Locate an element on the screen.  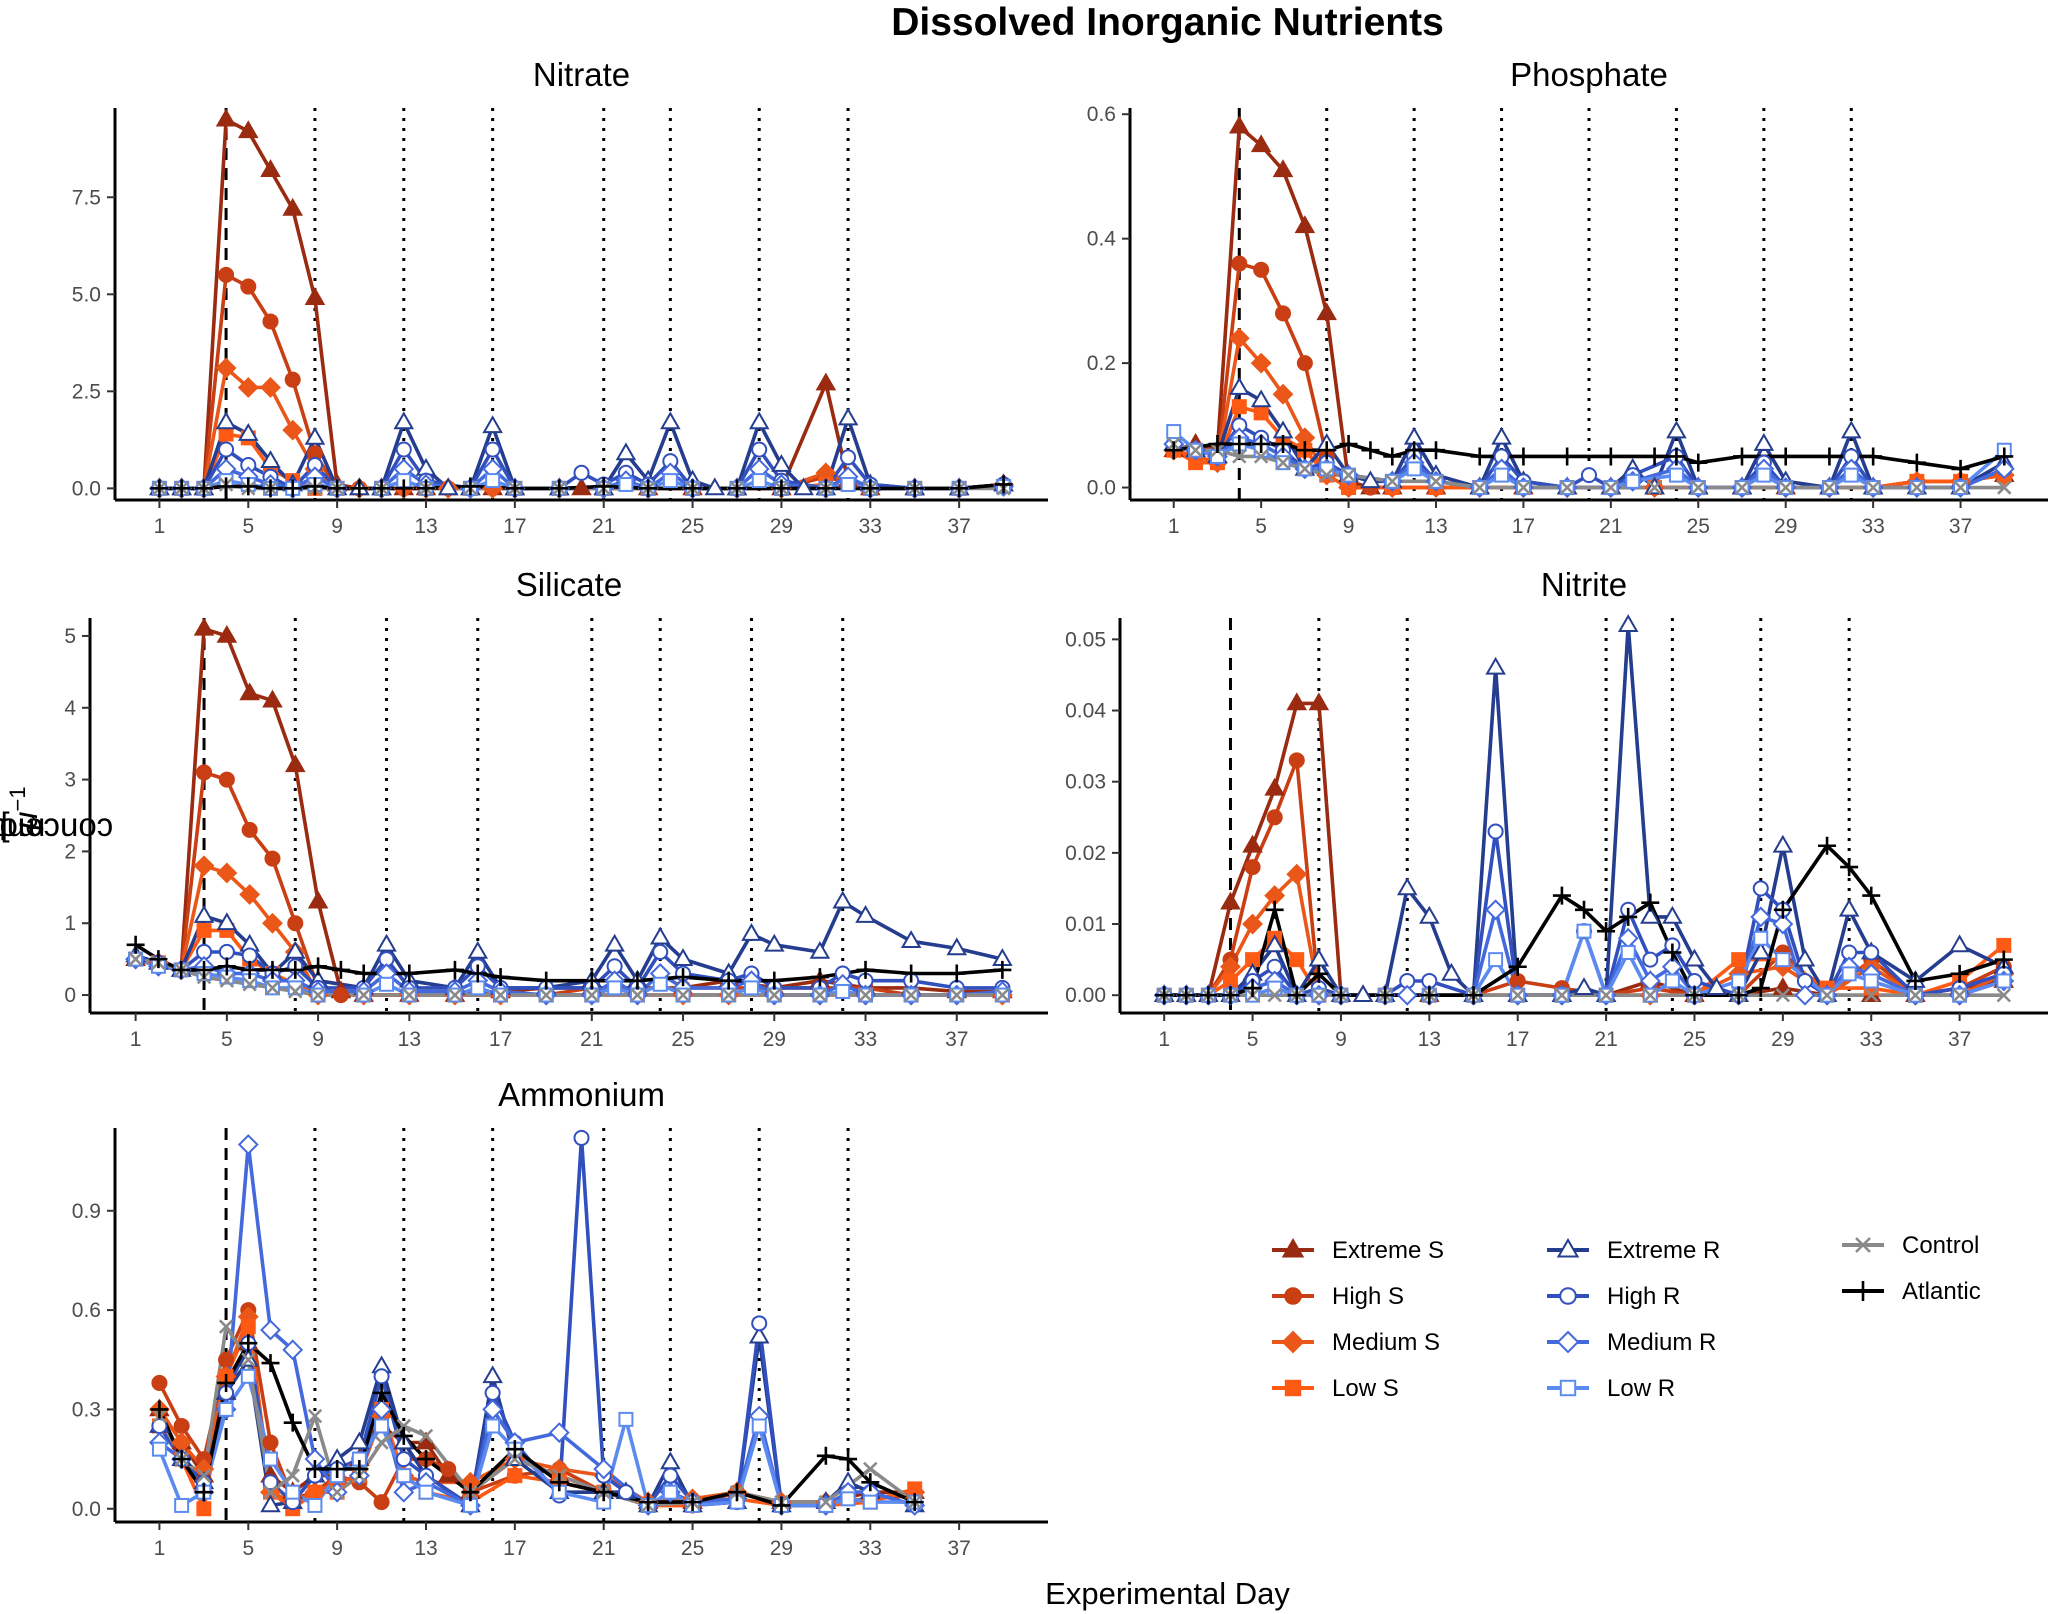
series-line-extreme-s is located at coordinates (569, 812).